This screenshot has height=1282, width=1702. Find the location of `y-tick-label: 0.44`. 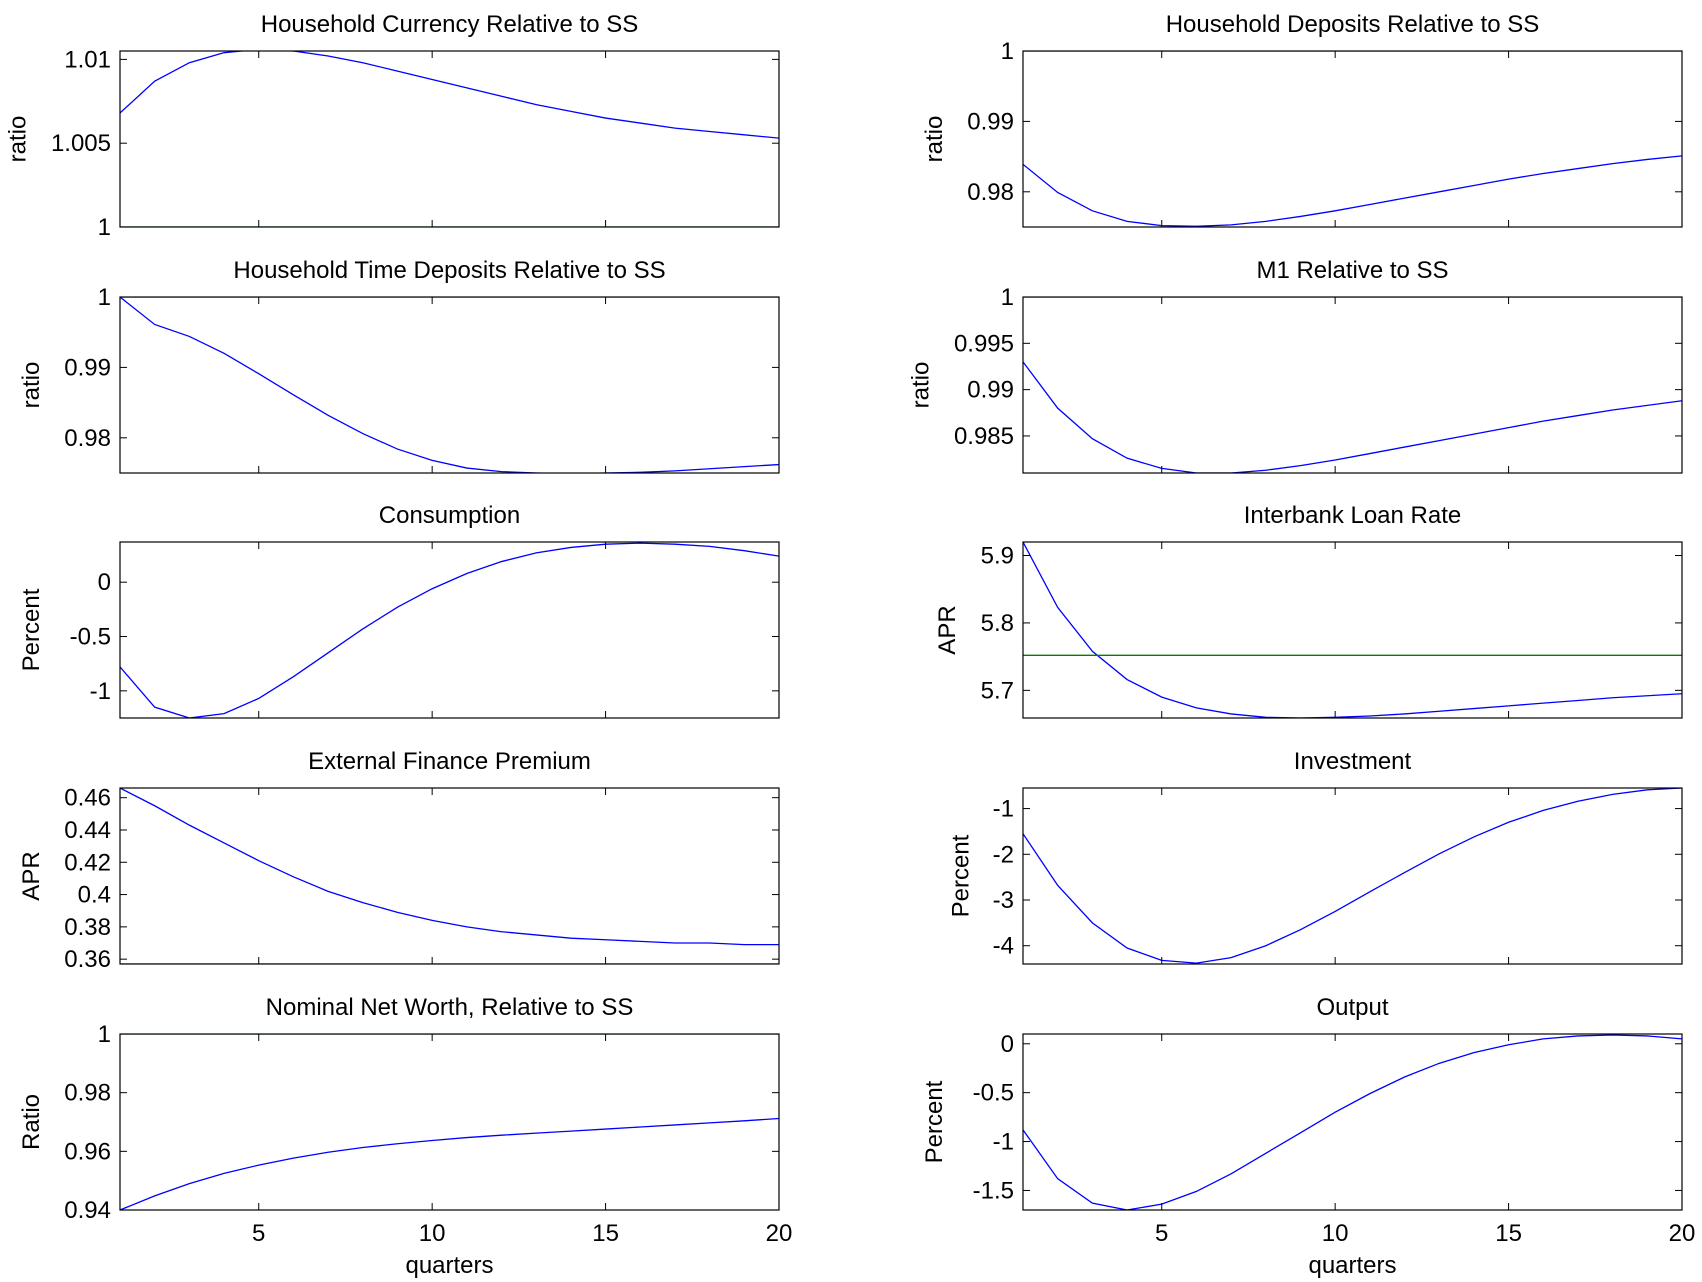

y-tick-label: 0.44 is located at coordinates (87, 830).